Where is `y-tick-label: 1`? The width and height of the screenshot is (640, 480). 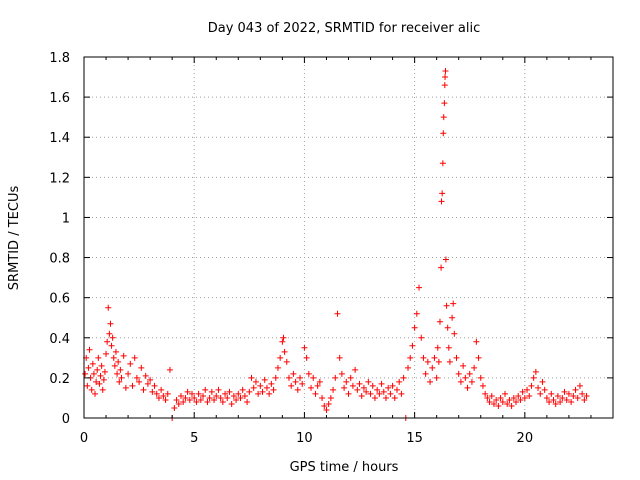 y-tick-label: 1 is located at coordinates (66, 218).